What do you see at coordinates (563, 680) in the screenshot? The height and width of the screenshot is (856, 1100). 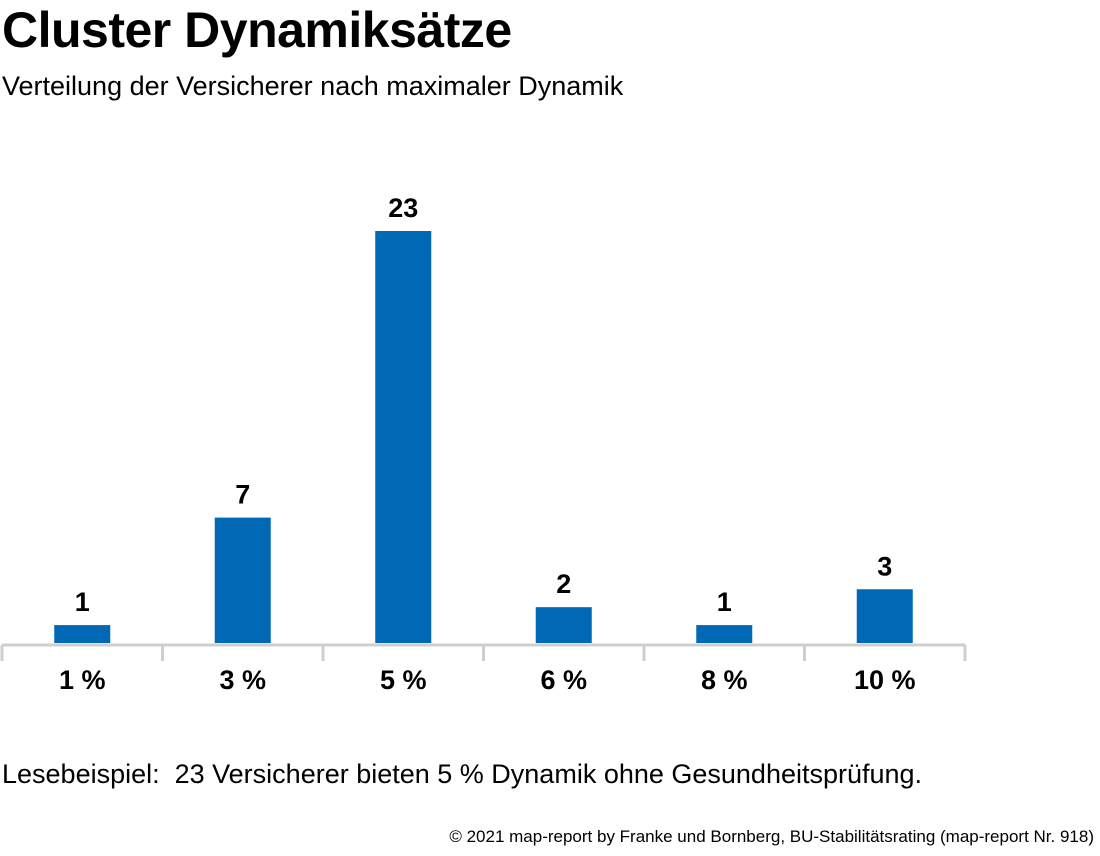 I see `x-tick-label: 6 %` at bounding box center [563, 680].